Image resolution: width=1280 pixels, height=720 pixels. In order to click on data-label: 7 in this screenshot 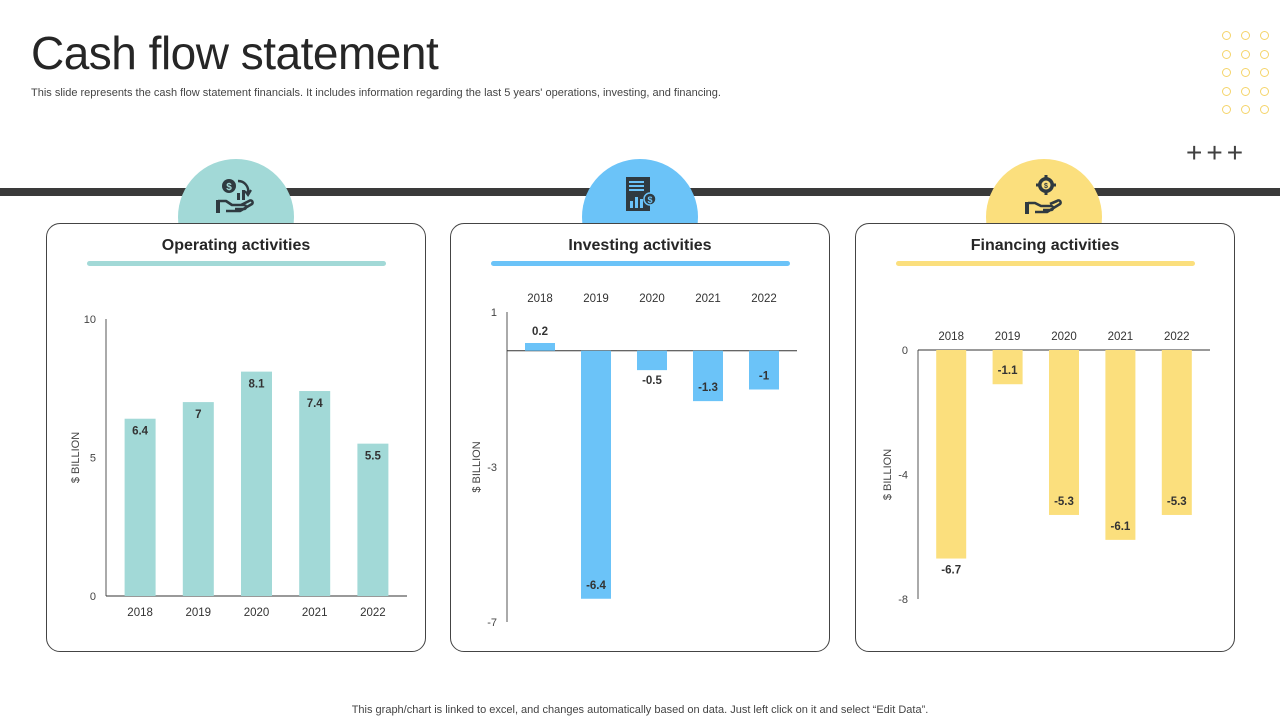, I will do `click(198, 415)`.